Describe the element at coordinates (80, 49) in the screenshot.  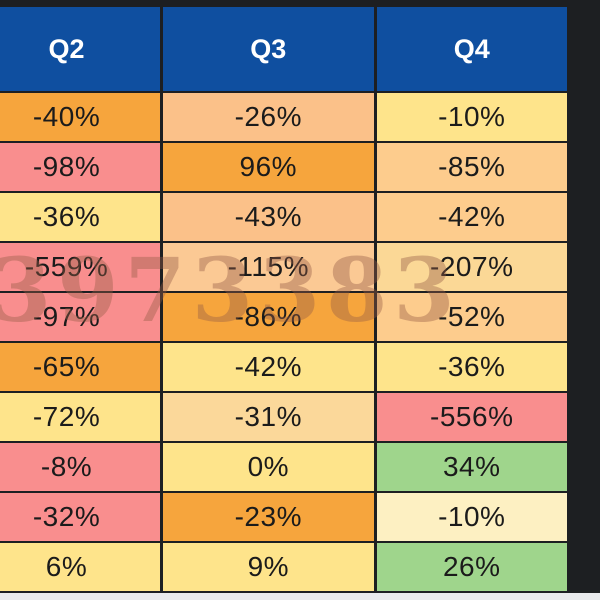
I see `header-q2: Q2` at that location.